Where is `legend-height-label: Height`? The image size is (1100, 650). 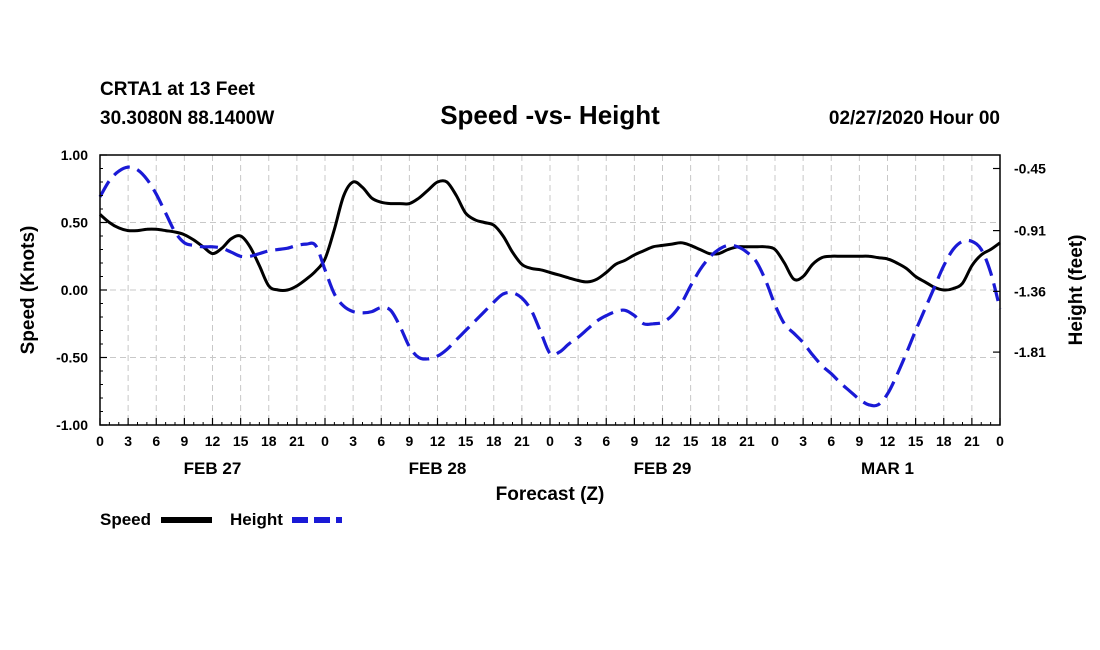 legend-height-label: Height is located at coordinates (256, 519).